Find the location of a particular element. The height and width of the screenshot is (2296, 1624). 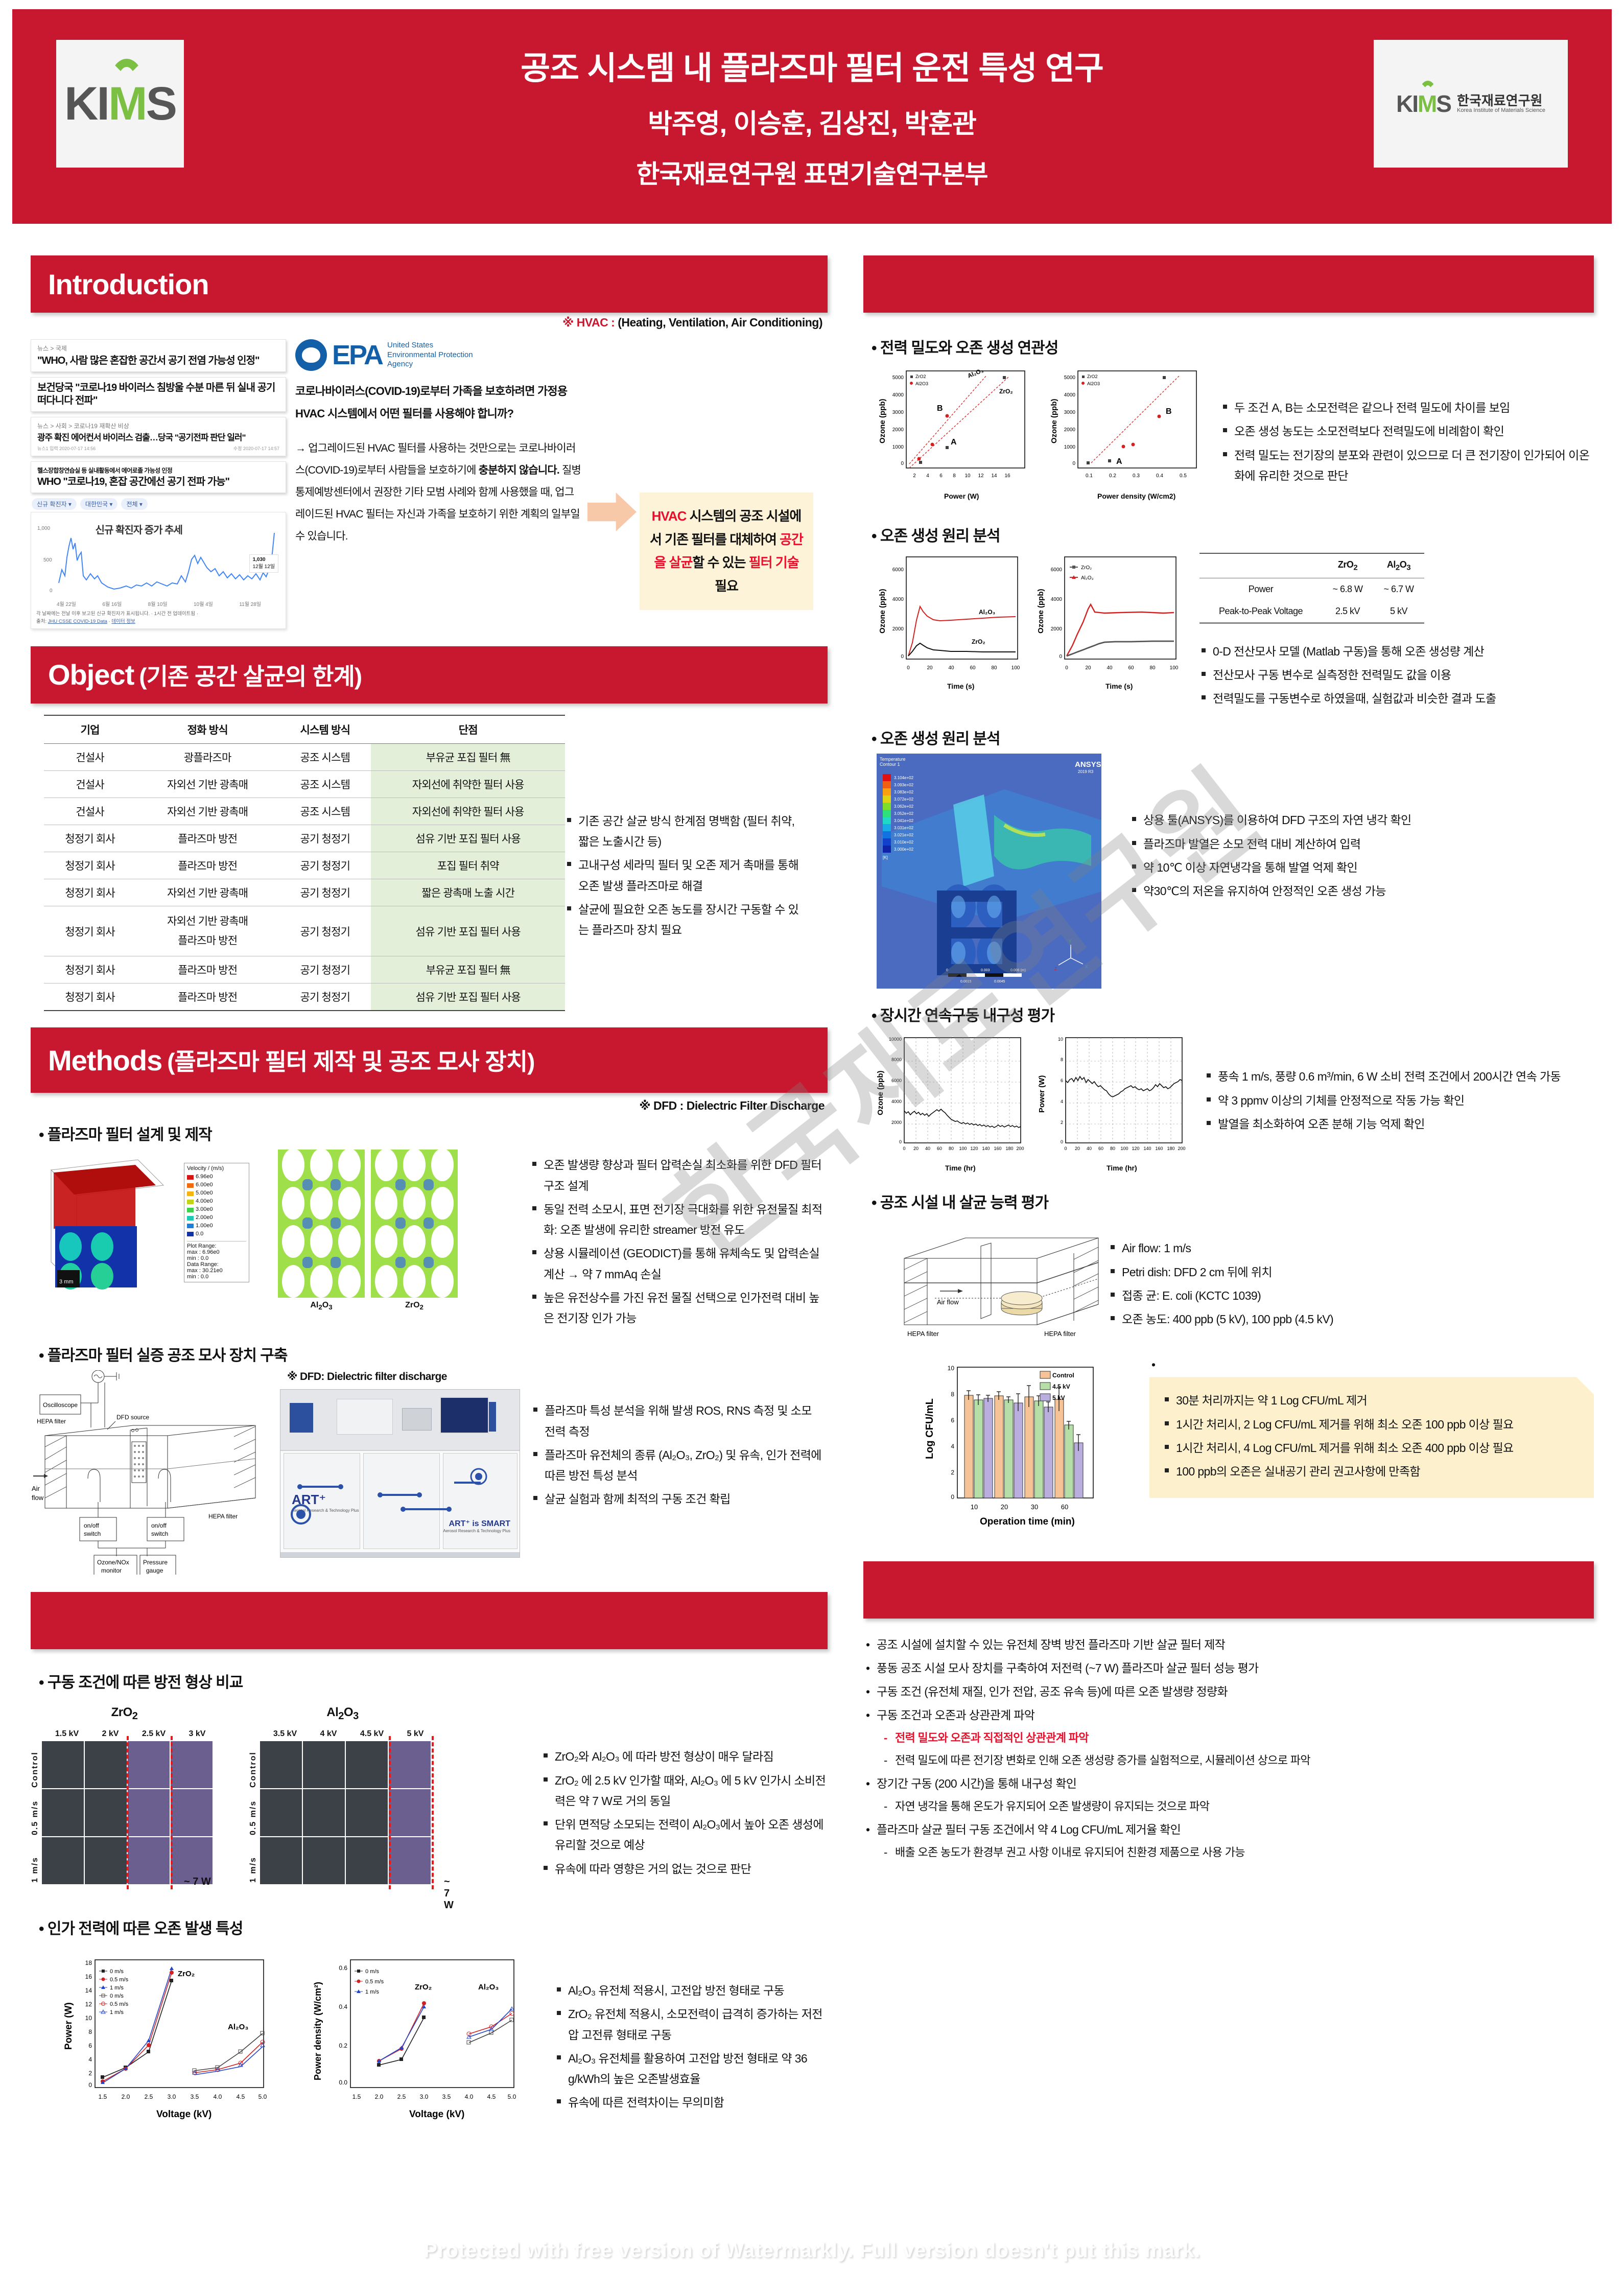

svg-text: 160 is located at coordinates (1159, 1148).